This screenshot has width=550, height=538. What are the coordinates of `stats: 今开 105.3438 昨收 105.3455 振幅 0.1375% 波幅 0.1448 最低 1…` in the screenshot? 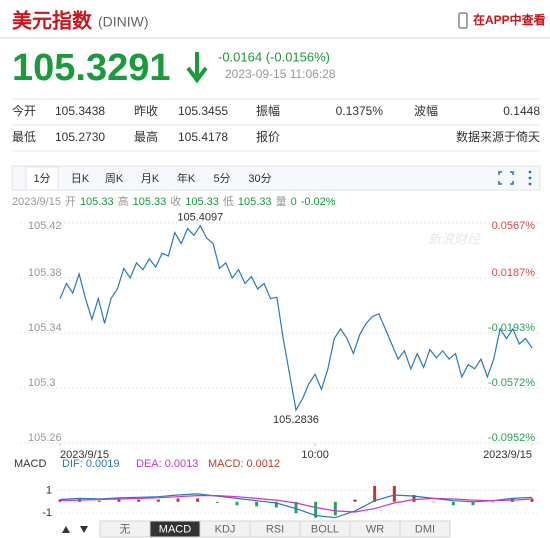 It's located at (276, 125).